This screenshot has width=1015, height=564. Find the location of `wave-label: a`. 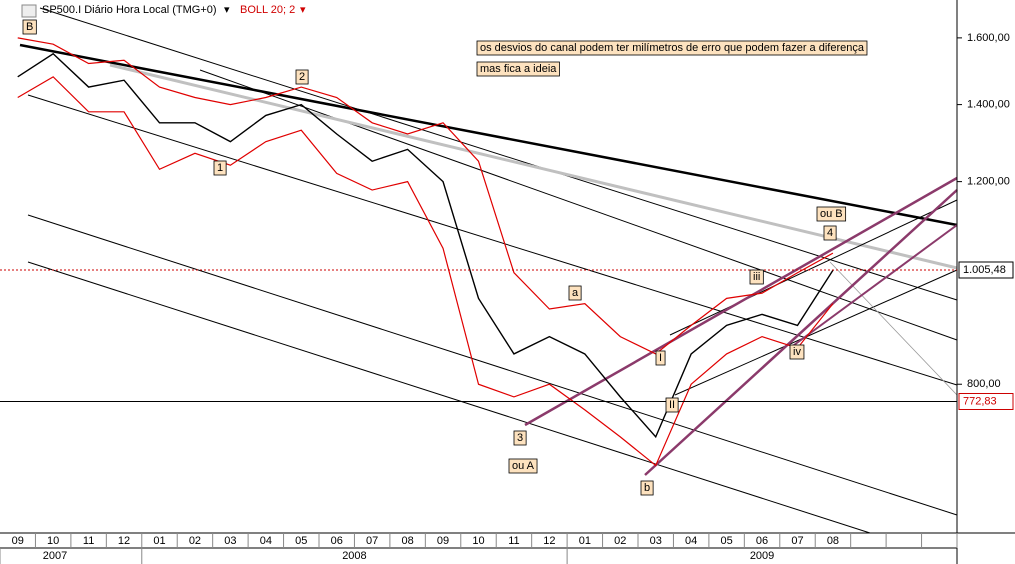

wave-label: a is located at coordinates (575, 293).